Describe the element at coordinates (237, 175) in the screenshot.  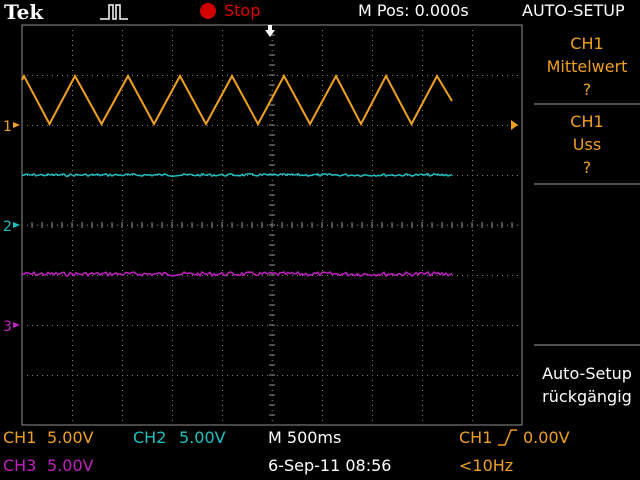
I see `ch2-waveform` at that location.